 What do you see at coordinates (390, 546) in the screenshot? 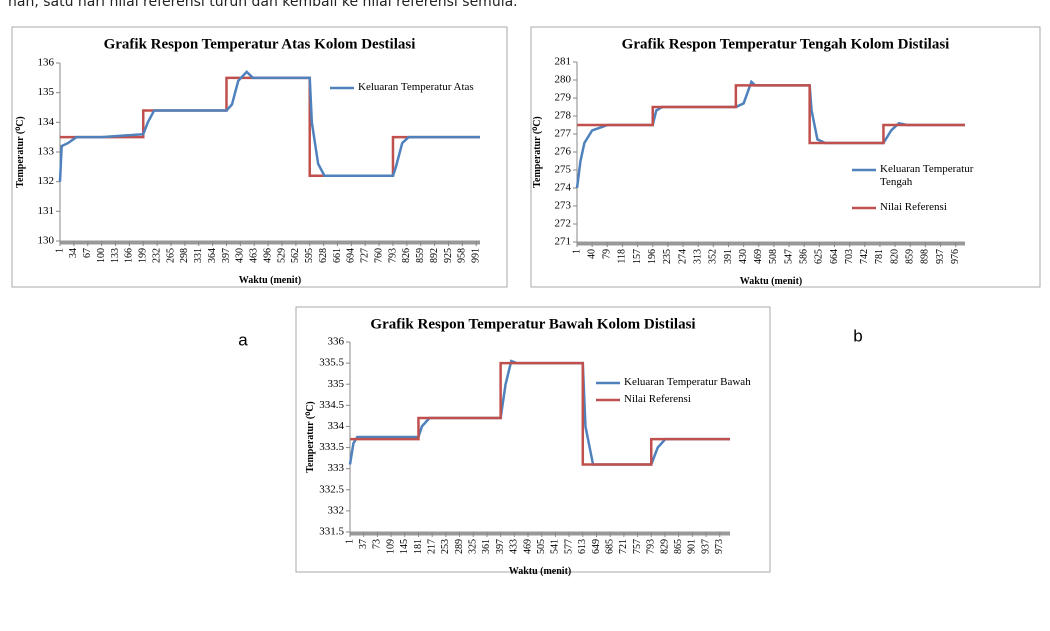
I see `x-tick-label: 109` at bounding box center [390, 546].